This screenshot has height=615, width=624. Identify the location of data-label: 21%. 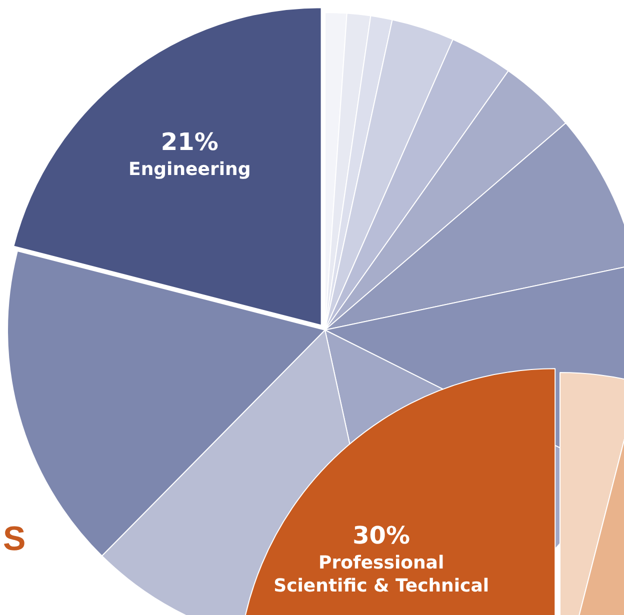
(189, 142).